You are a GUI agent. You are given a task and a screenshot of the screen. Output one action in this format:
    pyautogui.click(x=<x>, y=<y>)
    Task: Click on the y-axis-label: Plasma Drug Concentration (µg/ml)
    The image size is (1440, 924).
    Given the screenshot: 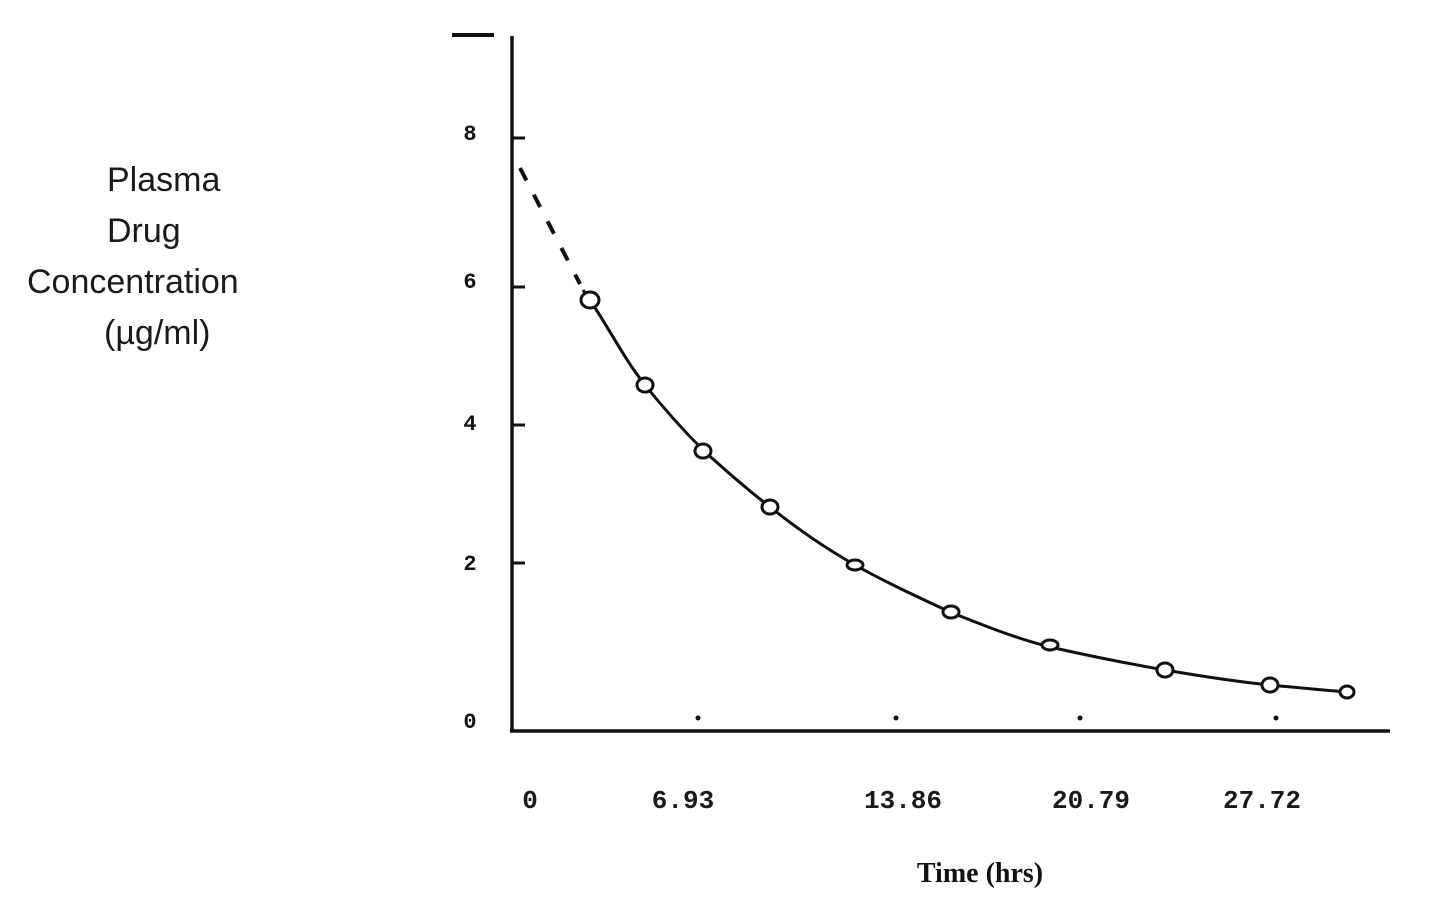 What is the action you would take?
    pyautogui.click(x=160, y=257)
    